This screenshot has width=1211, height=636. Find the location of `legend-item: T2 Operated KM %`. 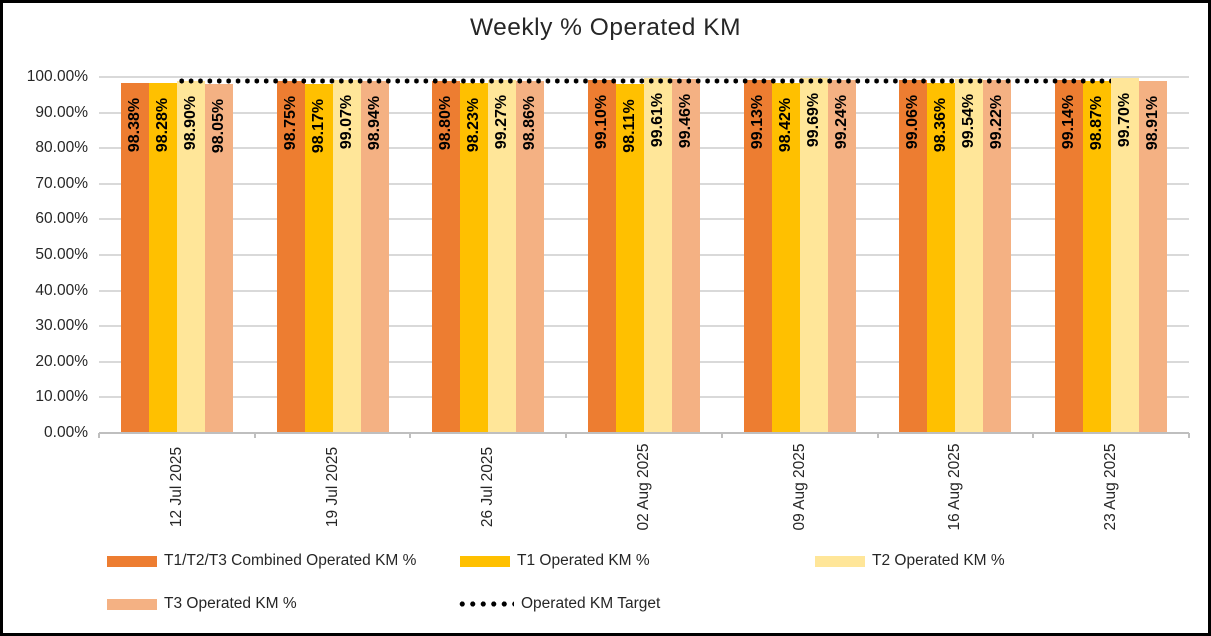

legend-item: T2 Operated KM % is located at coordinates (910, 560).